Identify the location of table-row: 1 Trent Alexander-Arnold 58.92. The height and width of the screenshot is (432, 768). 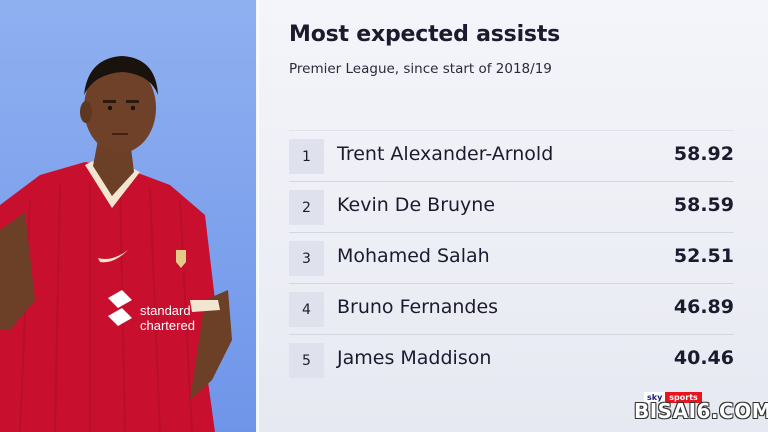
(511, 155).